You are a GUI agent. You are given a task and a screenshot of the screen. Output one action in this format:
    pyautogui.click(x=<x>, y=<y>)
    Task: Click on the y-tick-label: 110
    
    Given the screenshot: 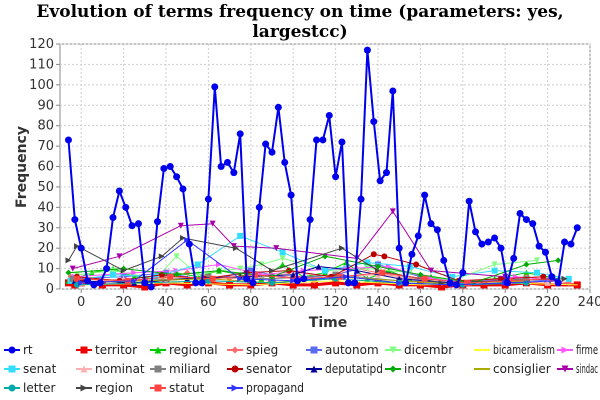 What is the action you would take?
    pyautogui.click(x=41, y=64)
    